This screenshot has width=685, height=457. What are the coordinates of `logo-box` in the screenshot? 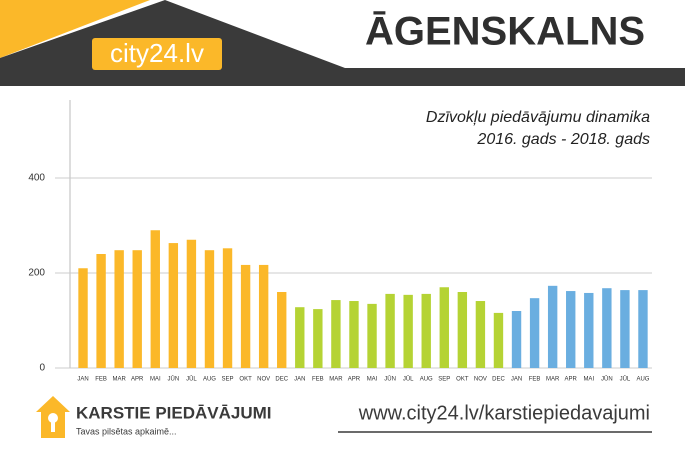 It's located at (157, 54).